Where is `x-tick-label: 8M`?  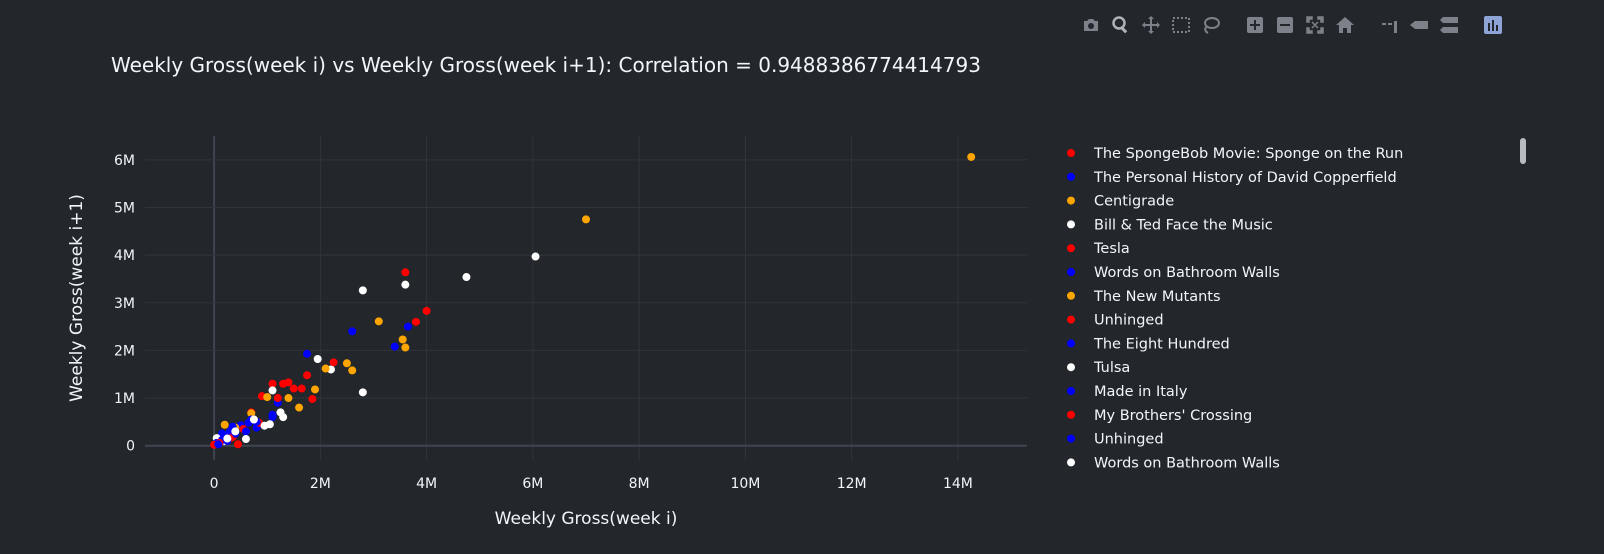 x-tick-label: 8M is located at coordinates (639, 484).